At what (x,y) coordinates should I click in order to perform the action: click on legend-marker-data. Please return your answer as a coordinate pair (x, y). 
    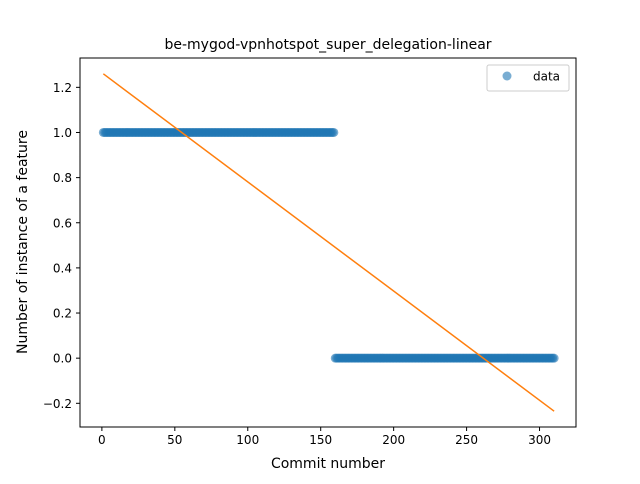
    Looking at the image, I should click on (507, 76).